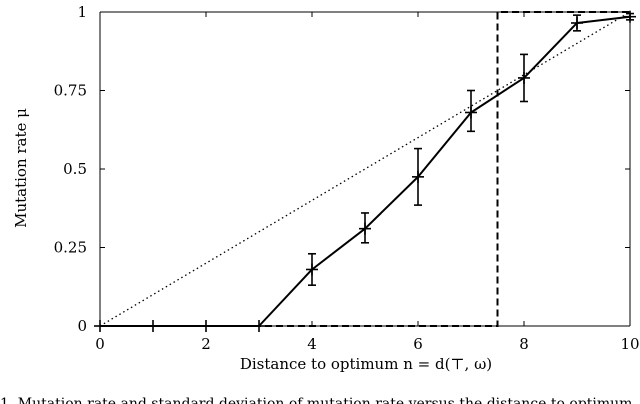 The image size is (640, 404). Describe the element at coordinates (366, 364) in the screenshot. I see `x-axis-label: Distance to optimum n = d(⊤, ω)` at that location.